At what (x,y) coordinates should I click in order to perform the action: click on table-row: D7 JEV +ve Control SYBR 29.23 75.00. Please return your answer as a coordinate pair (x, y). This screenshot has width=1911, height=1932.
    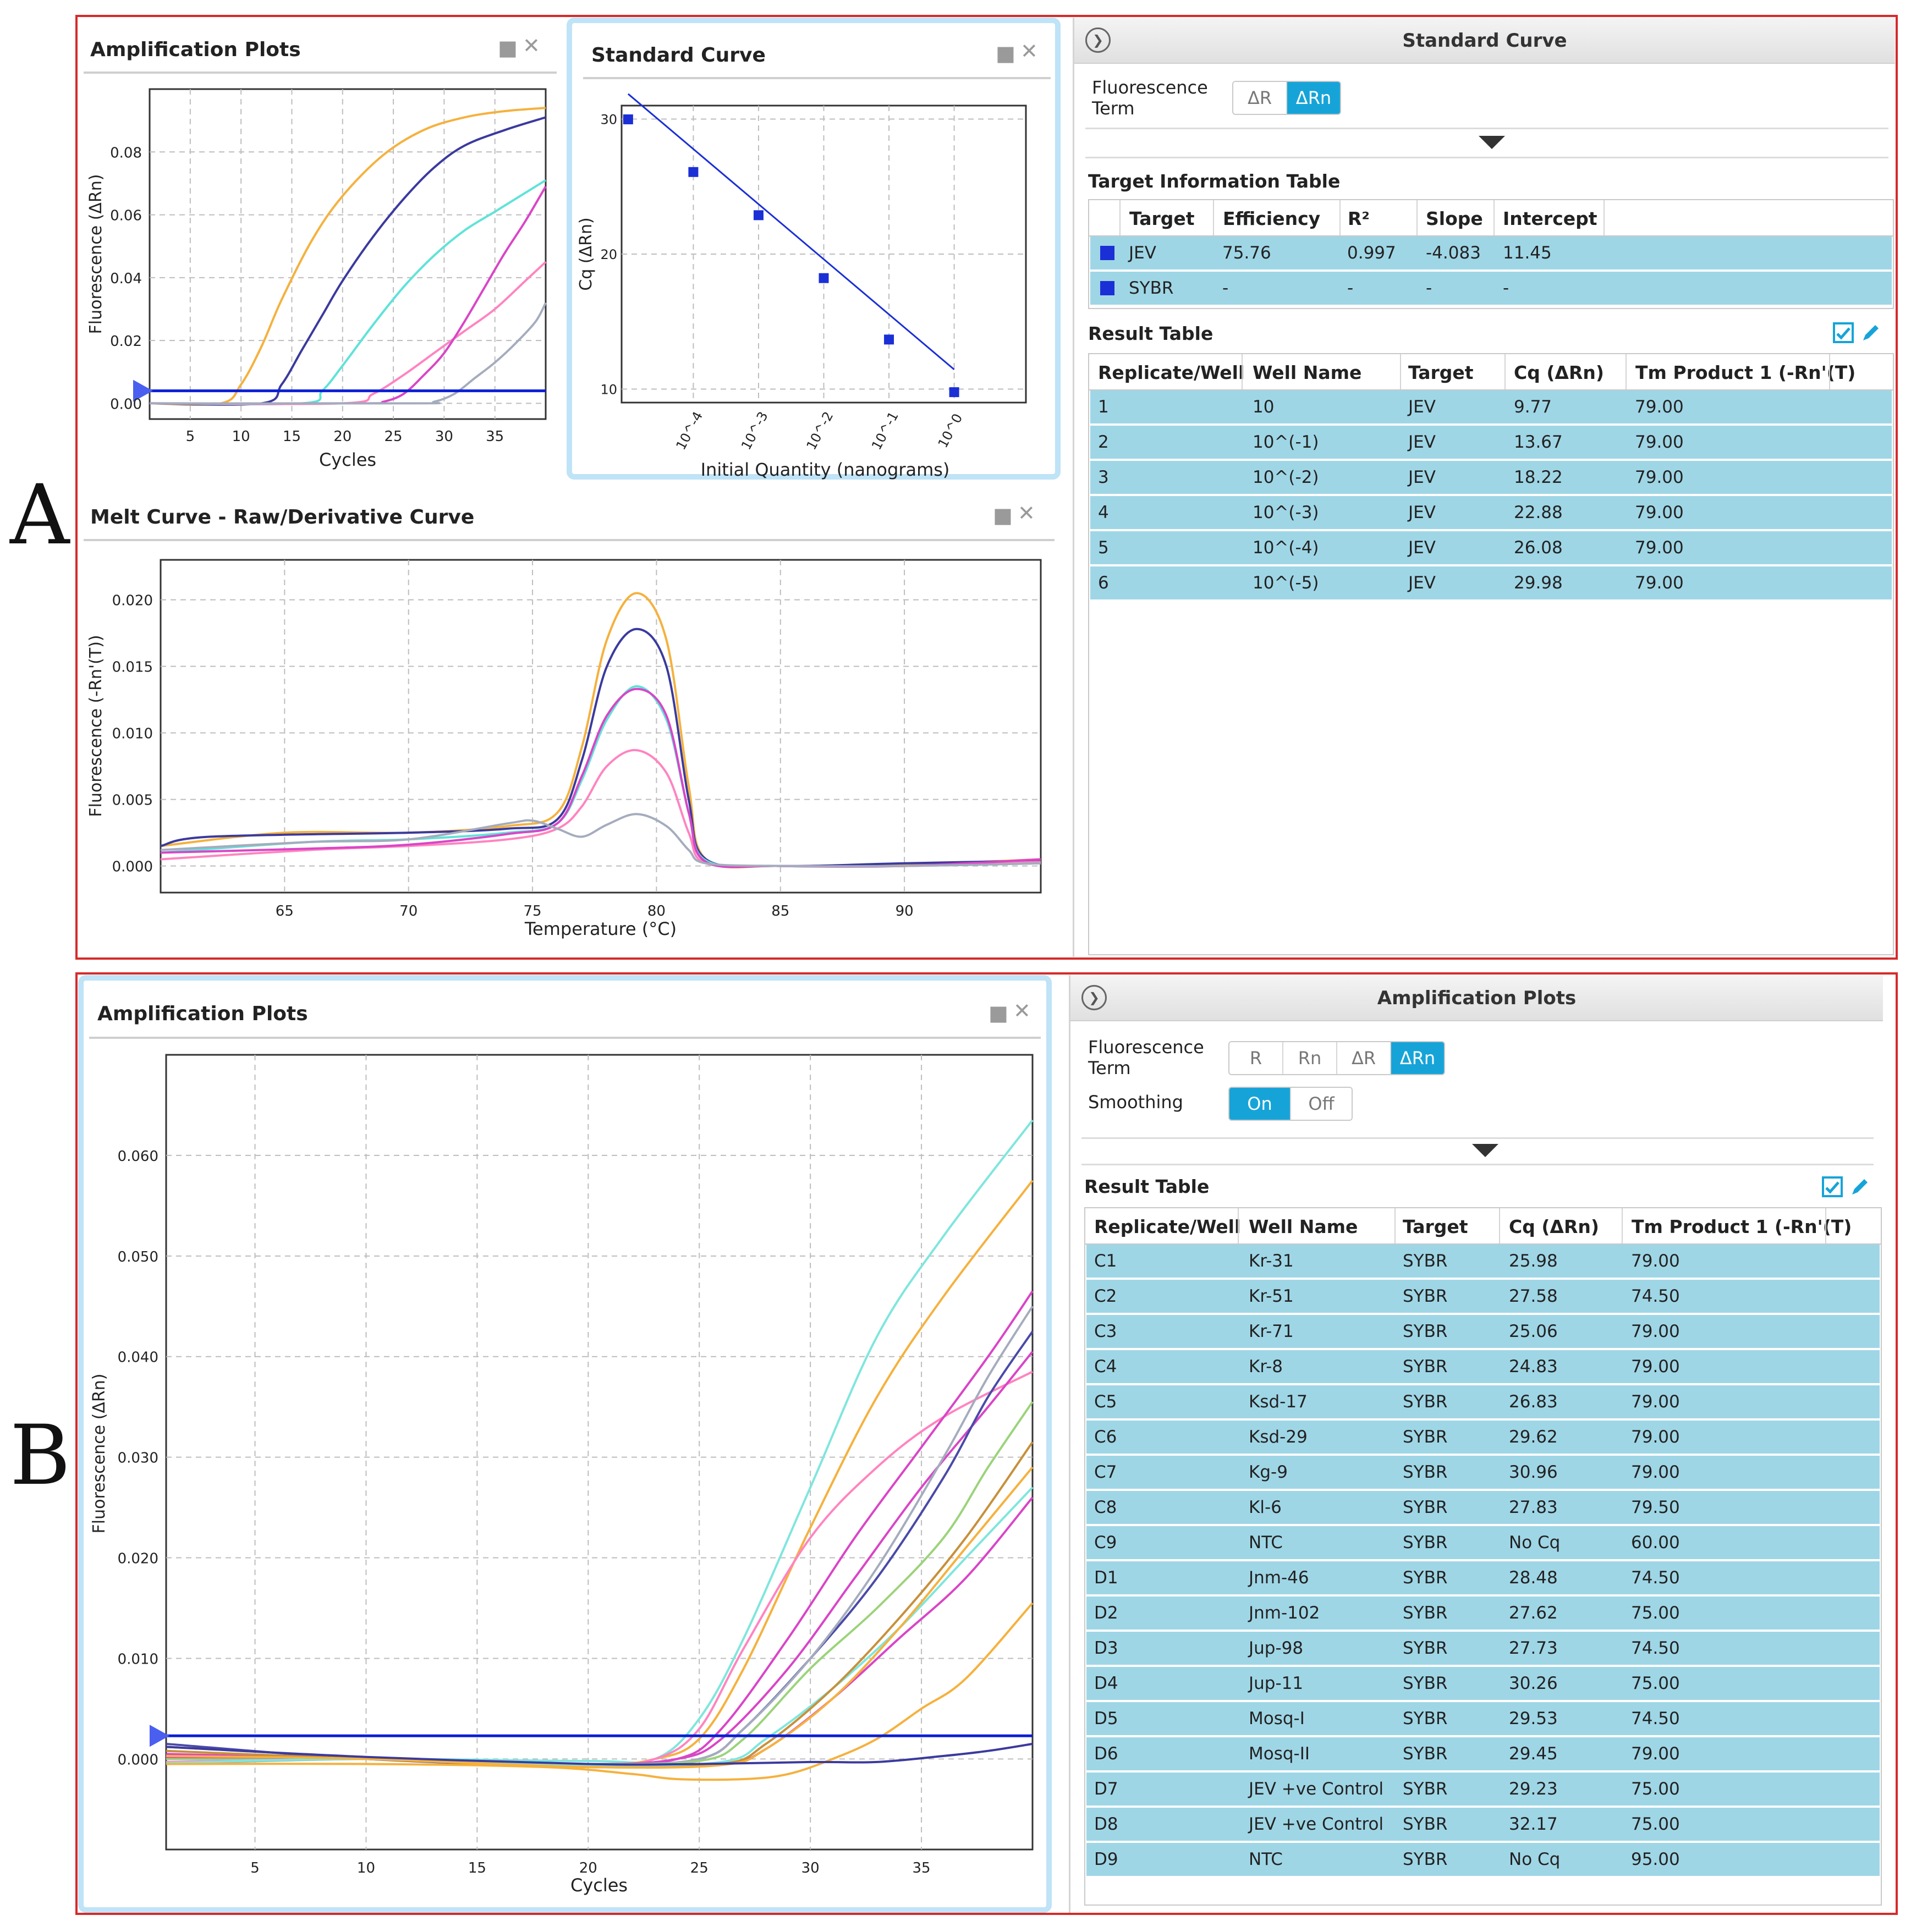
    Looking at the image, I should click on (1483, 1790).